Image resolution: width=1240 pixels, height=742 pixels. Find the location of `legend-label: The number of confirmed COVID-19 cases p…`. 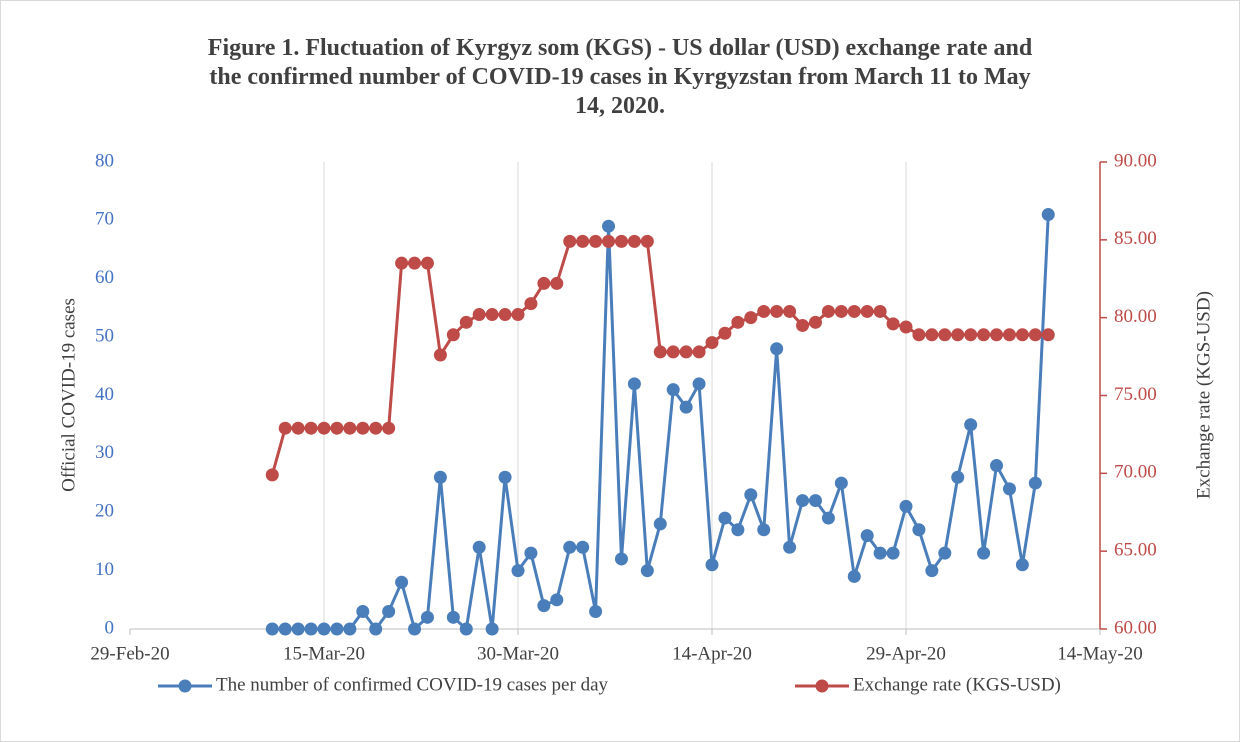

legend-label: The number of confirmed COVID-19 cases p… is located at coordinates (412, 684).